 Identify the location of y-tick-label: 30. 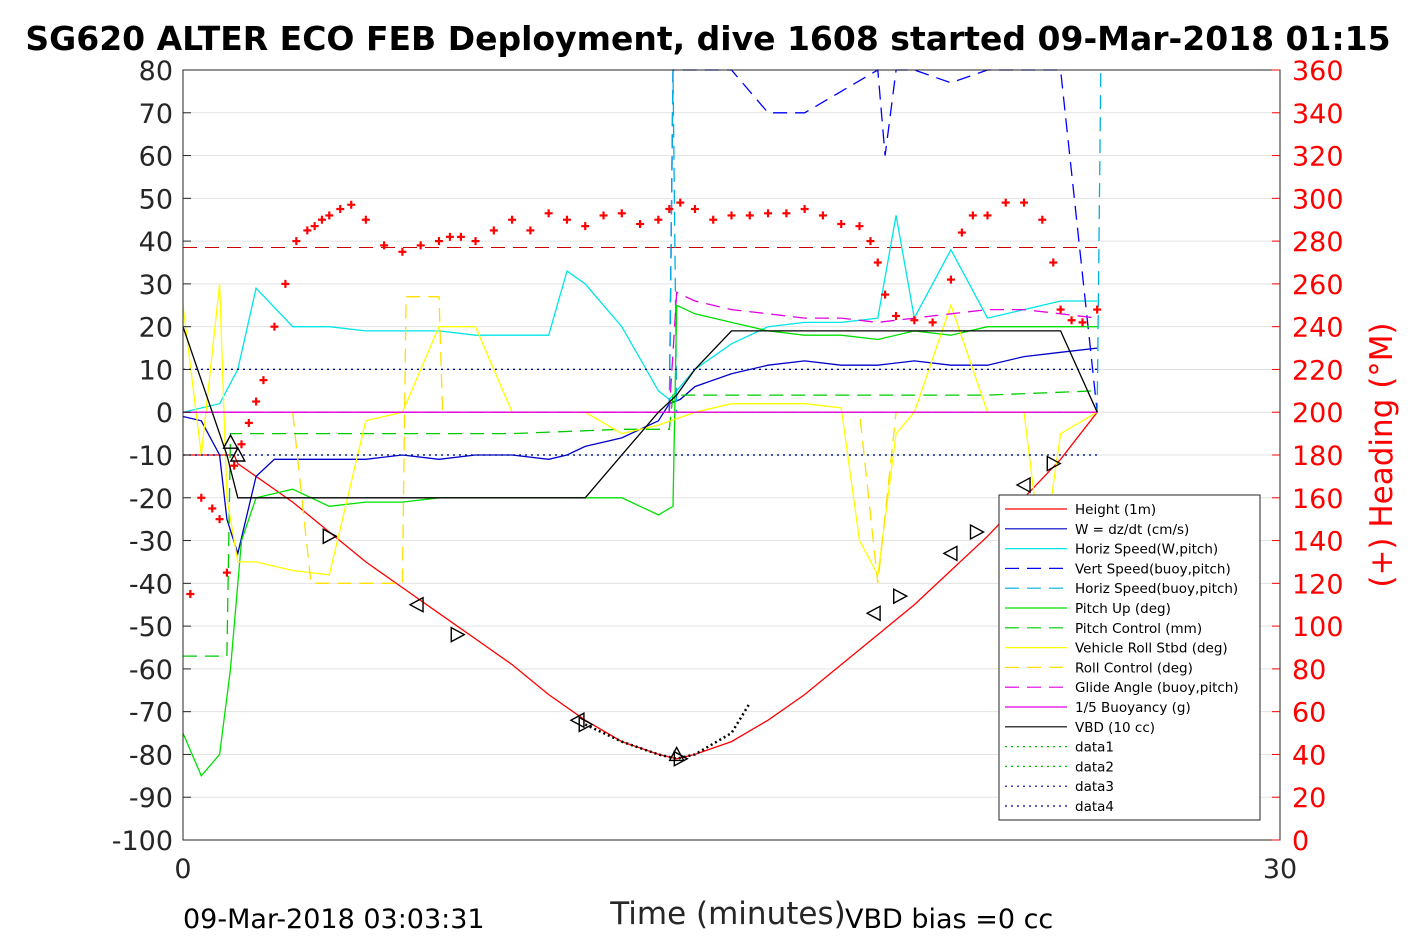
(156, 285).